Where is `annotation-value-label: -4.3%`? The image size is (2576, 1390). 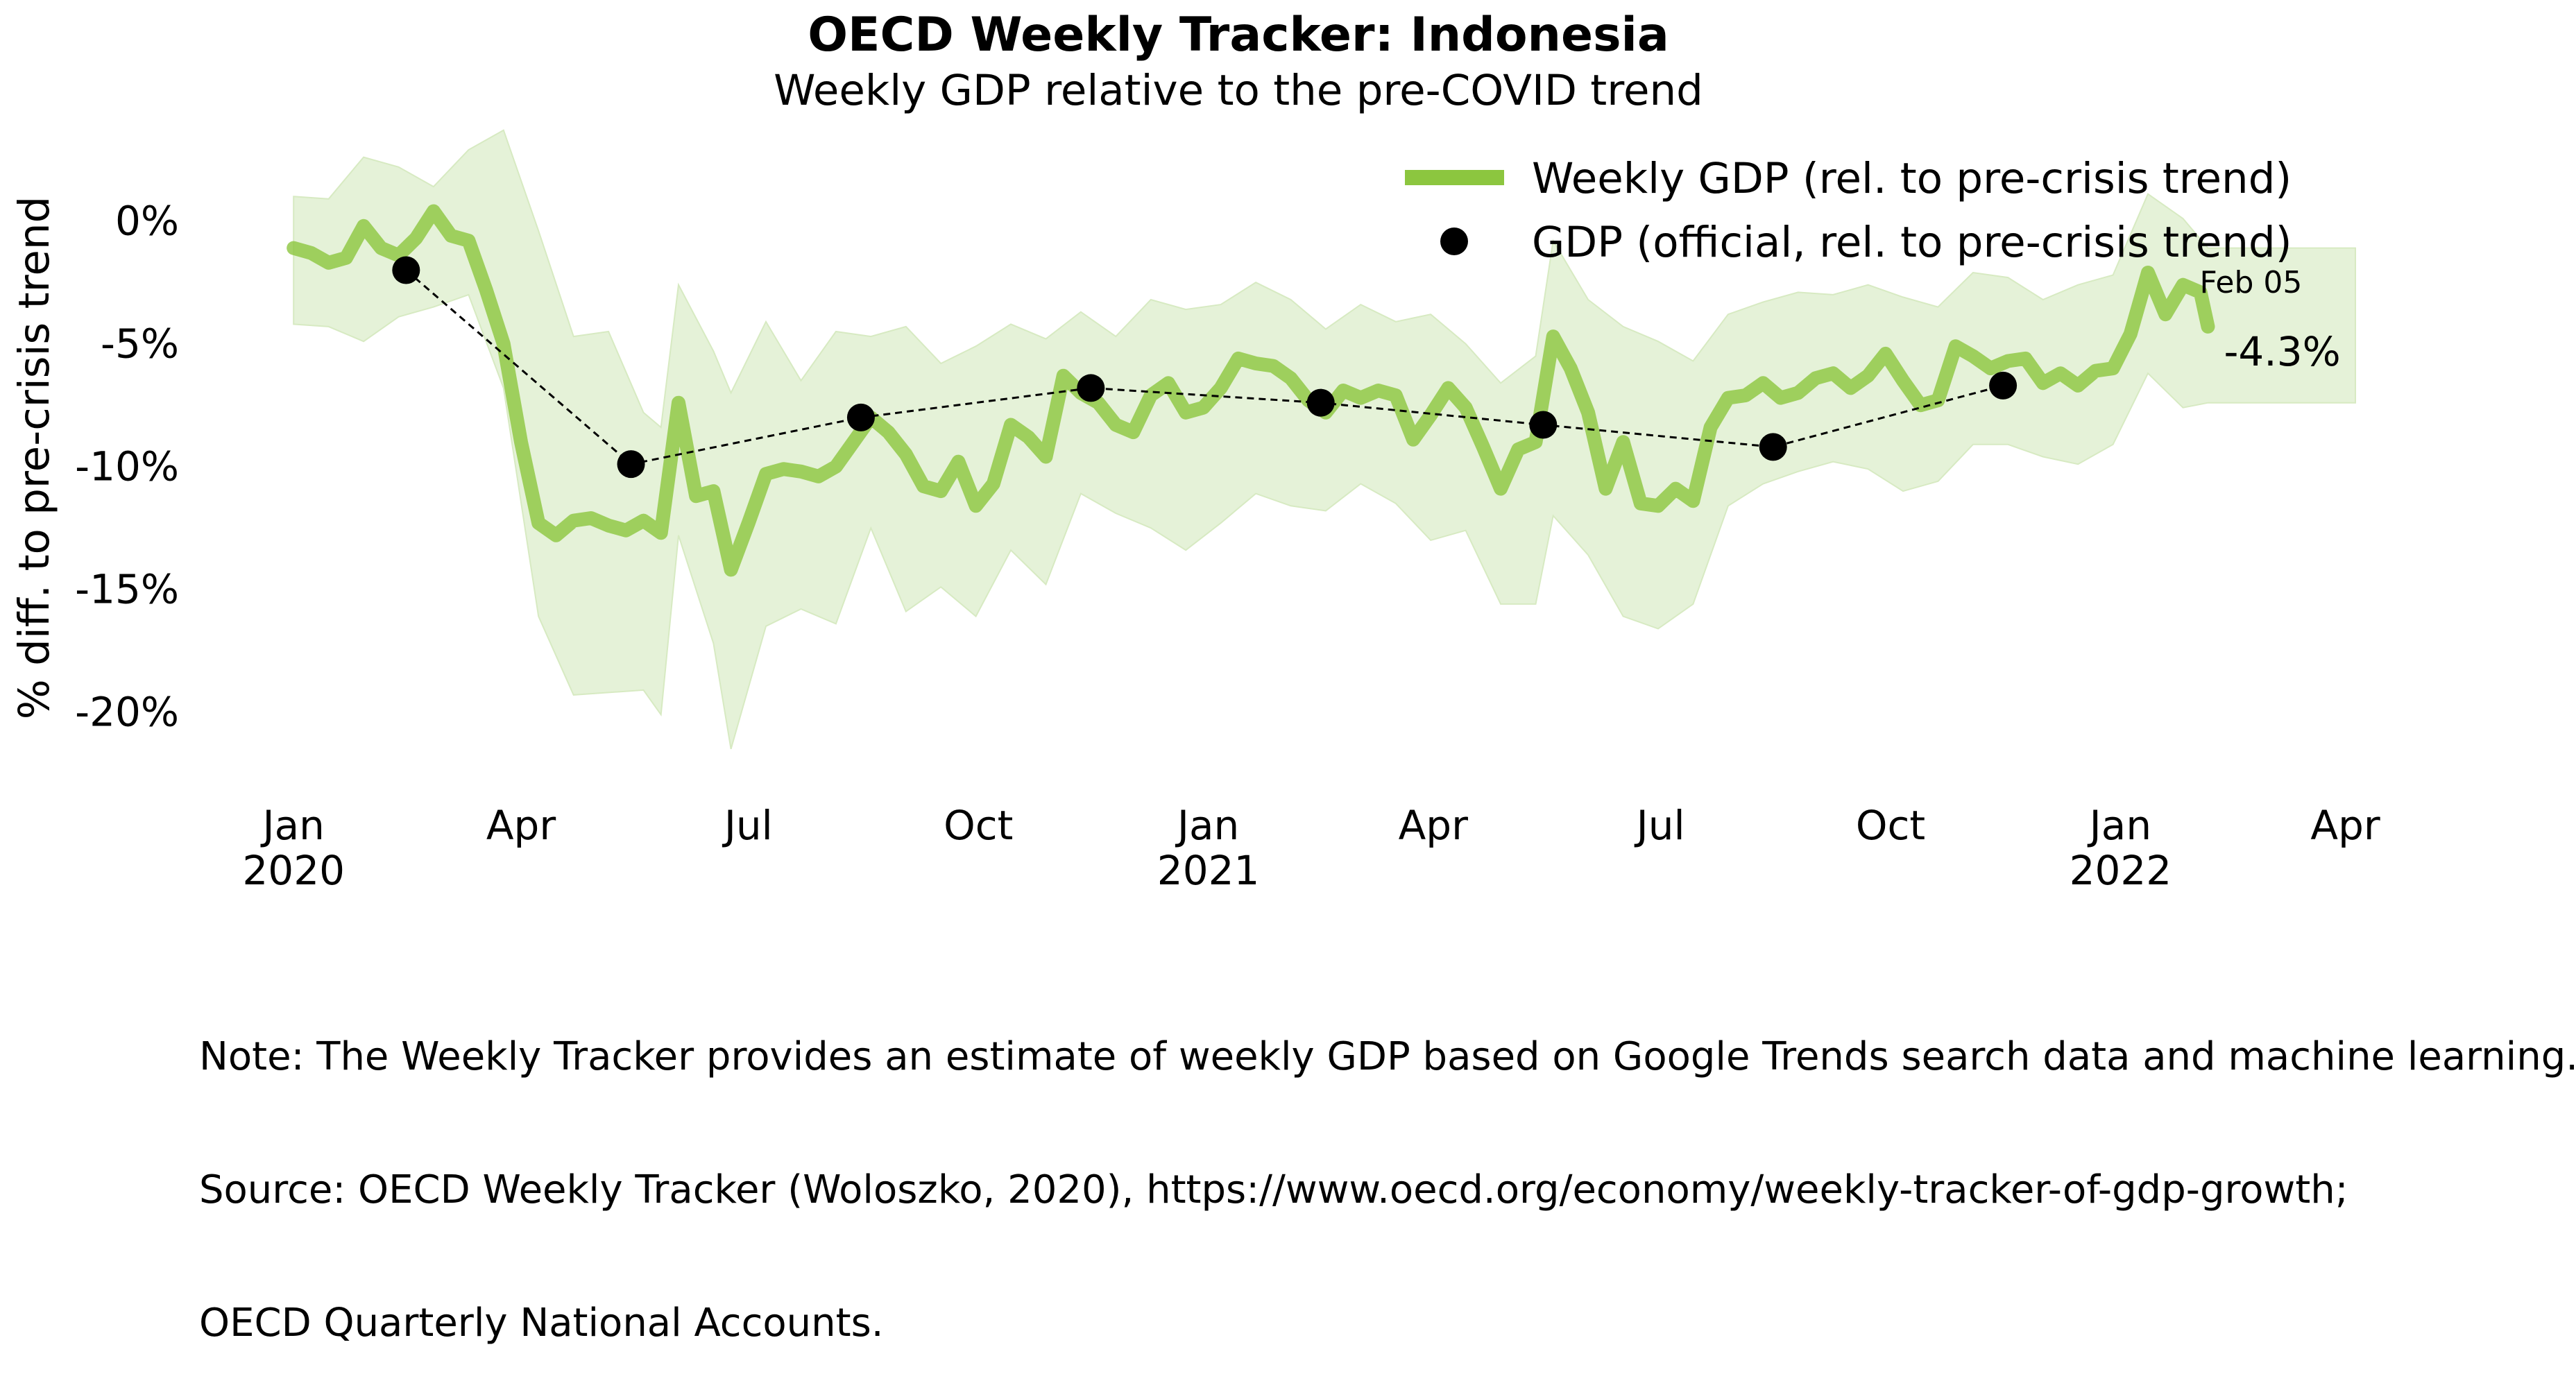
annotation-value-label: -4.3% is located at coordinates (2282, 351).